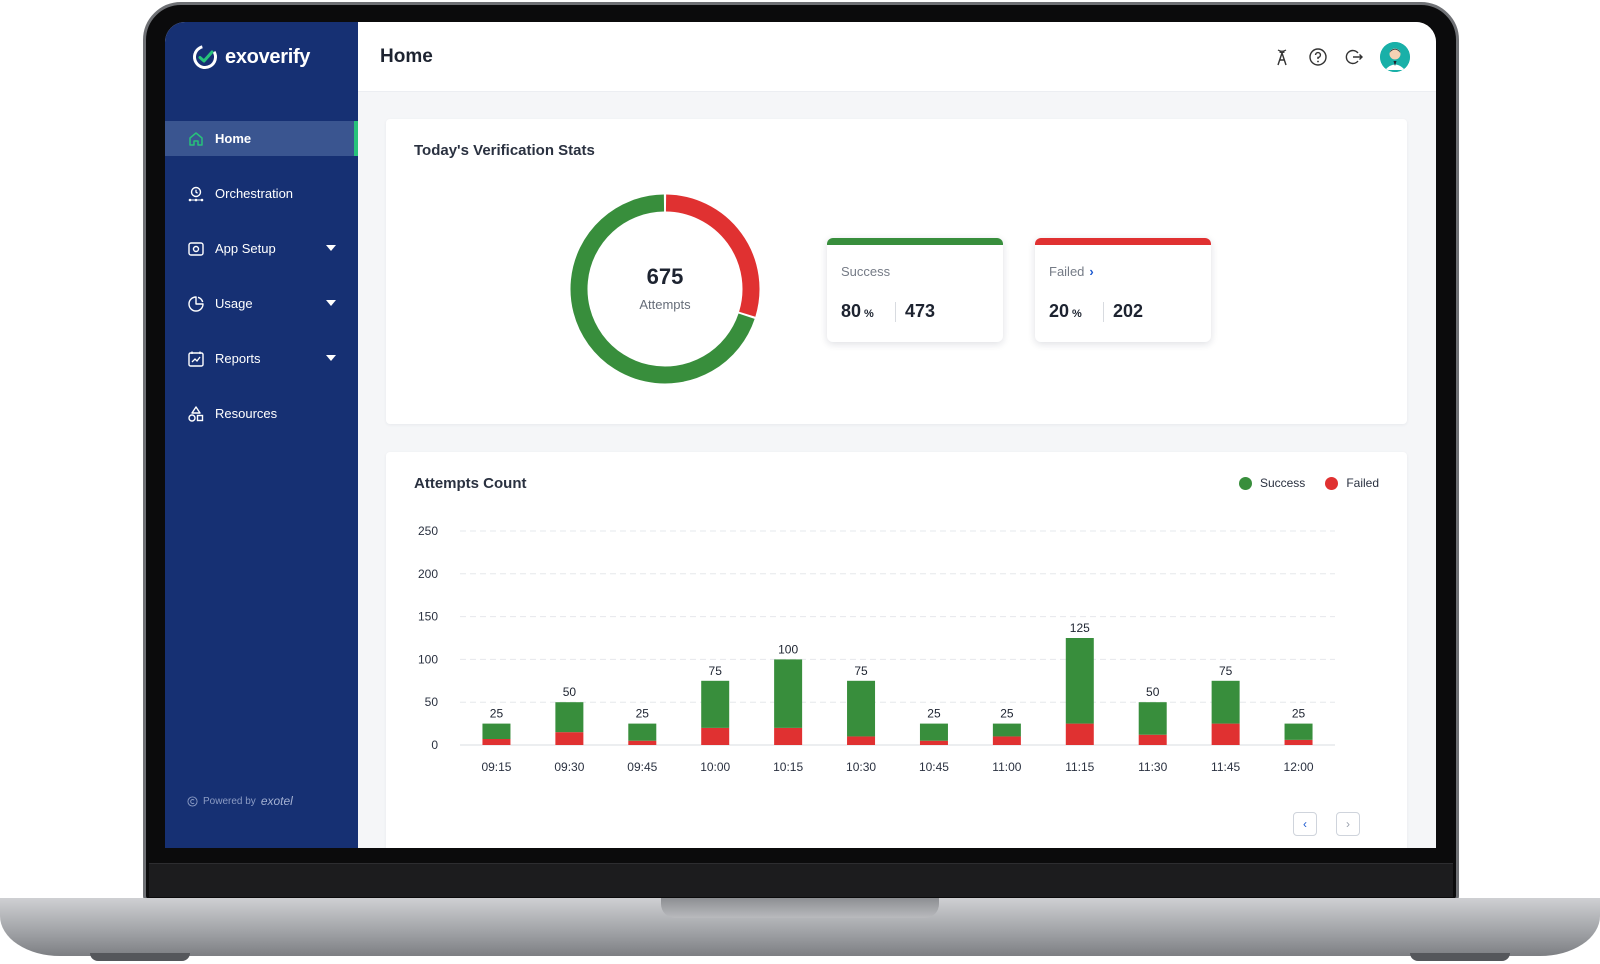  I want to click on x-tick-label: 10:30, so click(861, 767).